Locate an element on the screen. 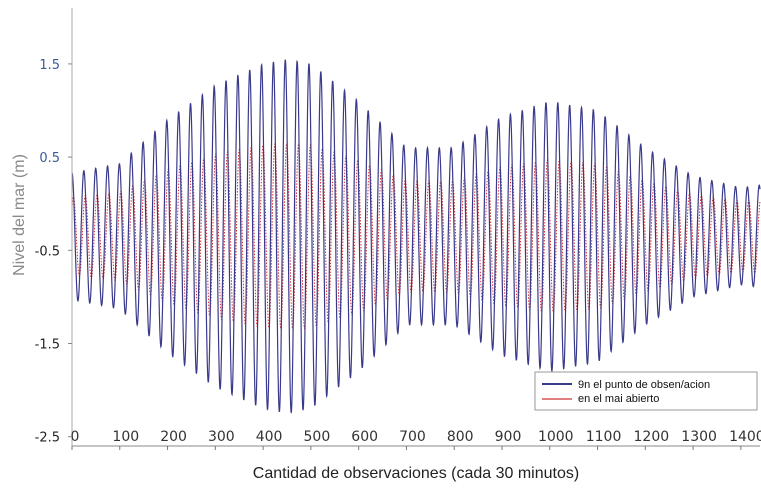 The height and width of the screenshot is (490, 761). x-tick-label: 1000 is located at coordinates (556, 437).